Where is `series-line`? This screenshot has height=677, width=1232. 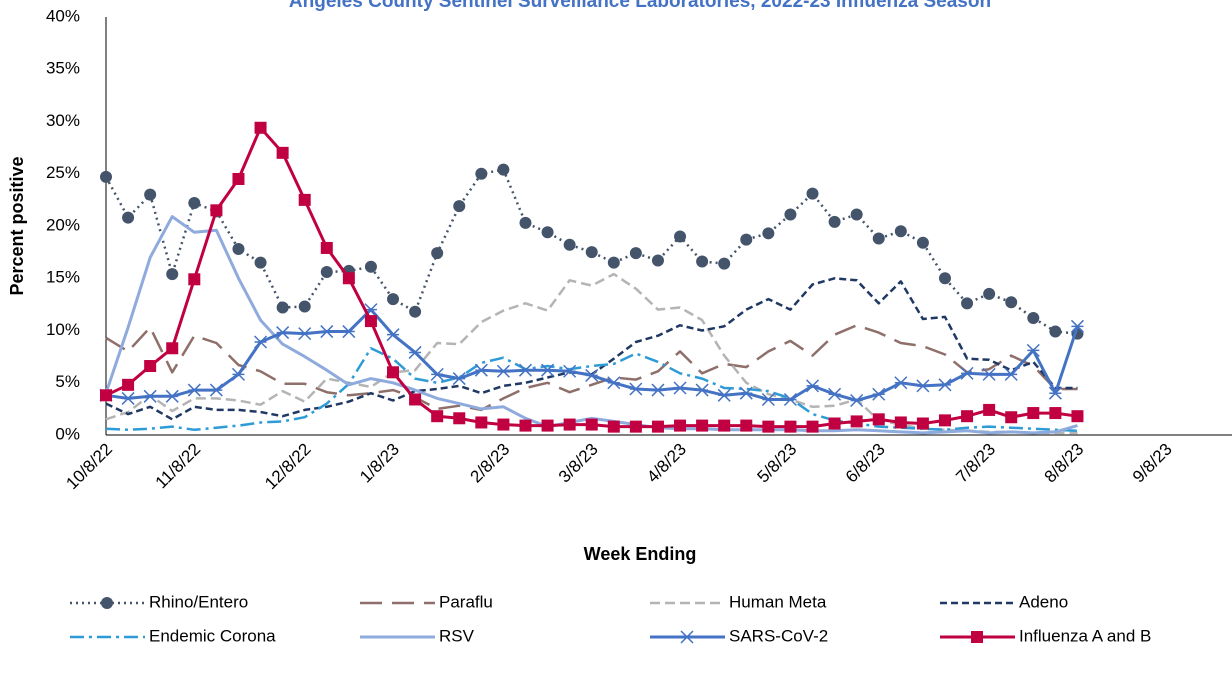
series-line is located at coordinates (591, 368).